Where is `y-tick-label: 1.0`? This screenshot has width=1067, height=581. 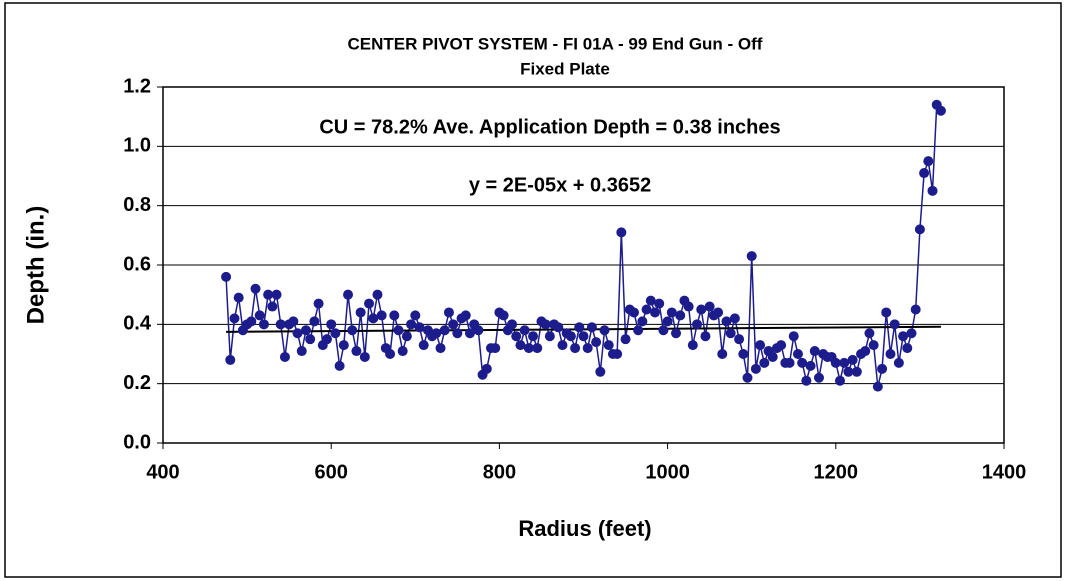 y-tick-label: 1.0 is located at coordinates (137, 146).